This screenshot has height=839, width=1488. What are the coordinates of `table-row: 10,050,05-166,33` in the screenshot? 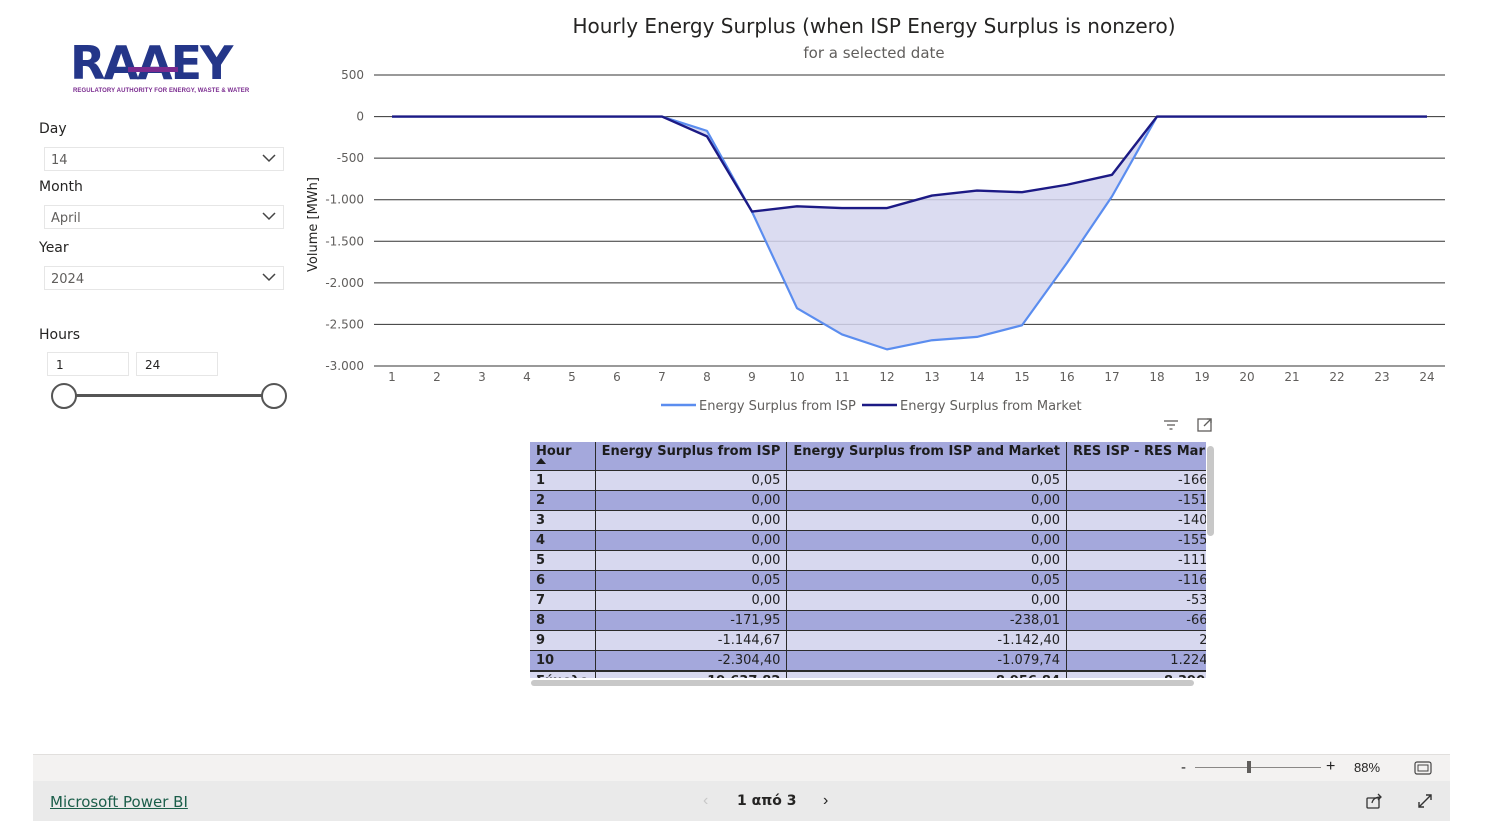 It's located at (868, 480).